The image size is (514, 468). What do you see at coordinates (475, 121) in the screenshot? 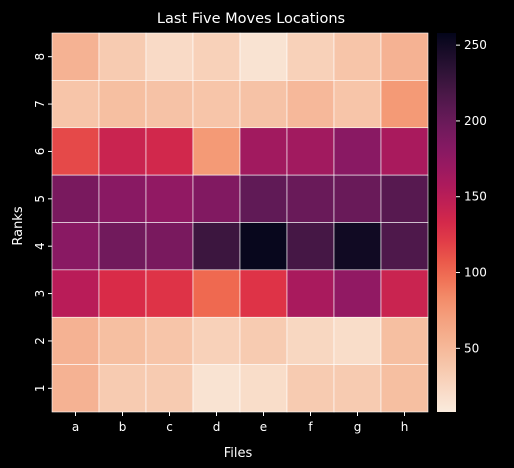
I see `colorbar-tick-label: 200` at bounding box center [475, 121].